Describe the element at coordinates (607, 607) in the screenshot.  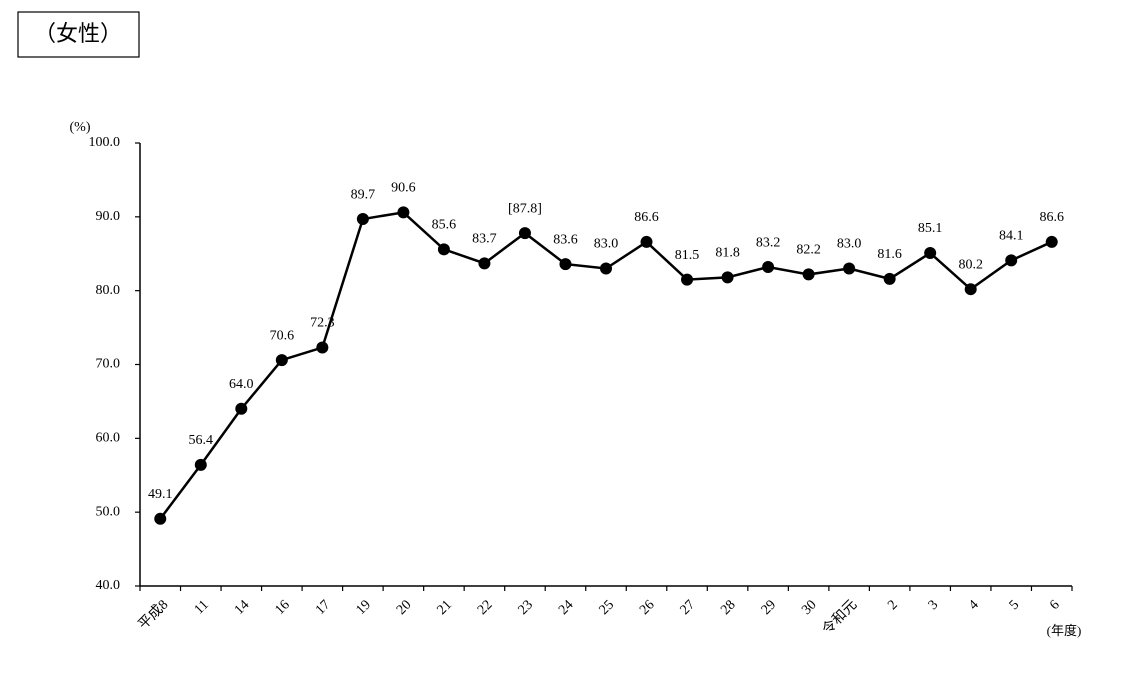
I see `x-tick-label: 25` at that location.